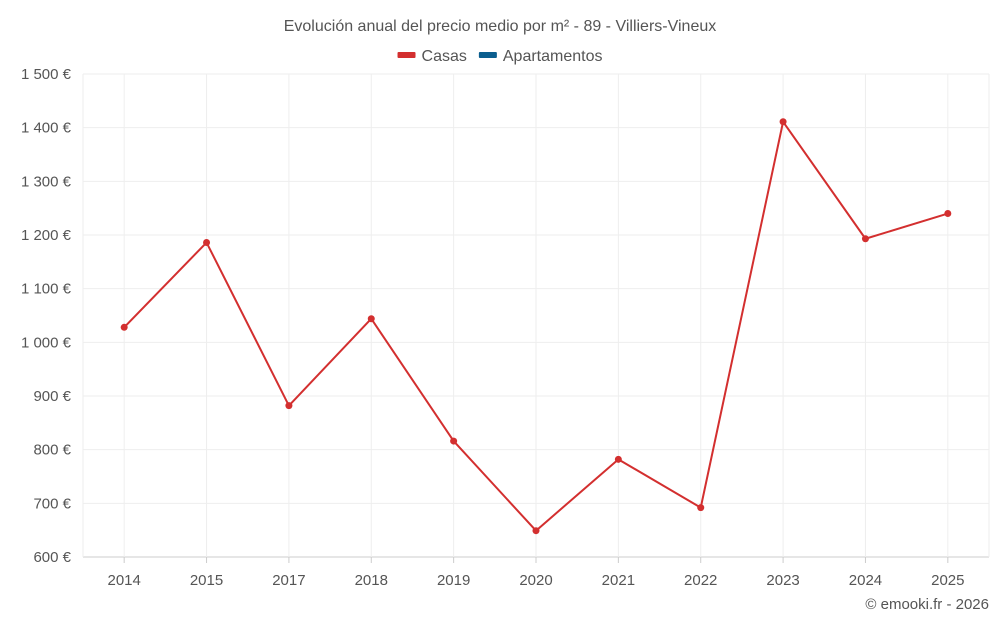 The image size is (1000, 625). I want to click on y-tick-label: 900 €, so click(52, 396).